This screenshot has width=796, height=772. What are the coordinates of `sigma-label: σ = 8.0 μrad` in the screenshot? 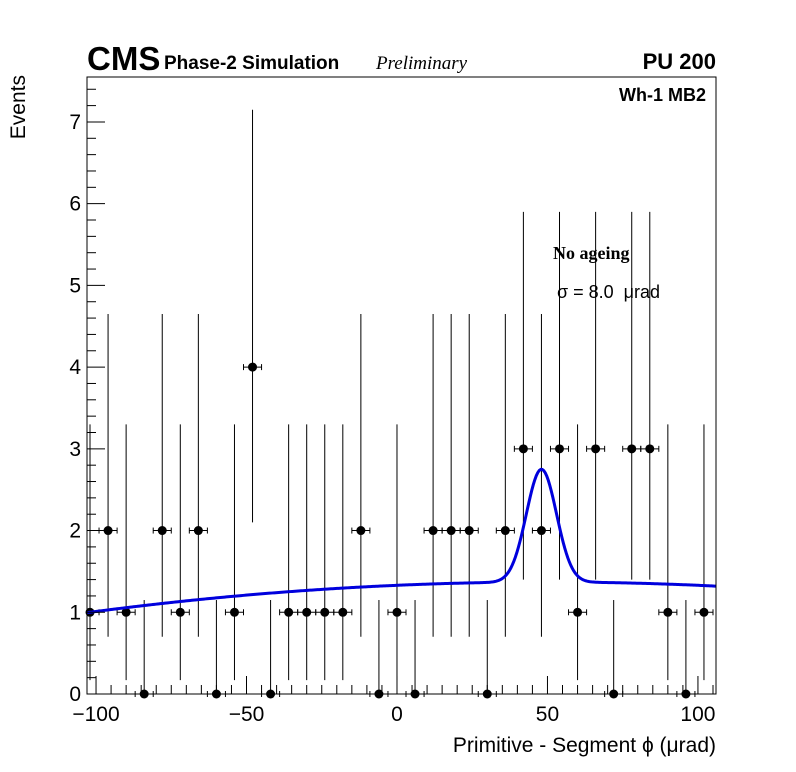 It's located at (608, 292).